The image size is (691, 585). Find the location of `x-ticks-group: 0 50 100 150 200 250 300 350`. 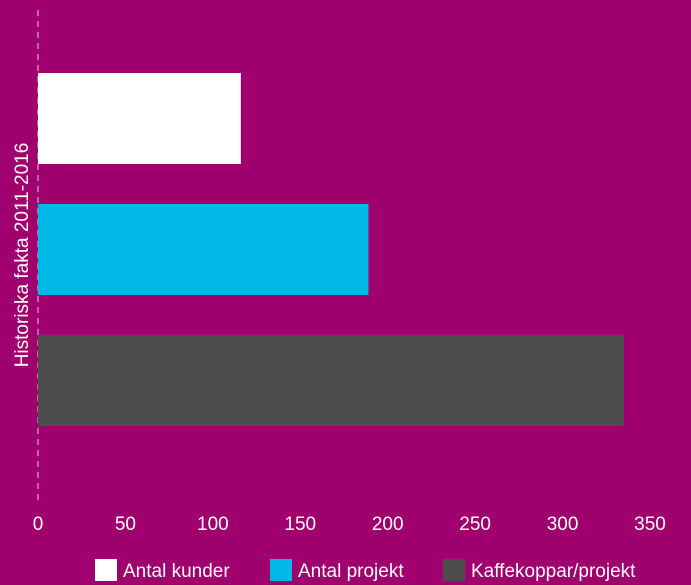

x-ticks-group: 0 50 100 150 200 250 300 350 is located at coordinates (349, 524).